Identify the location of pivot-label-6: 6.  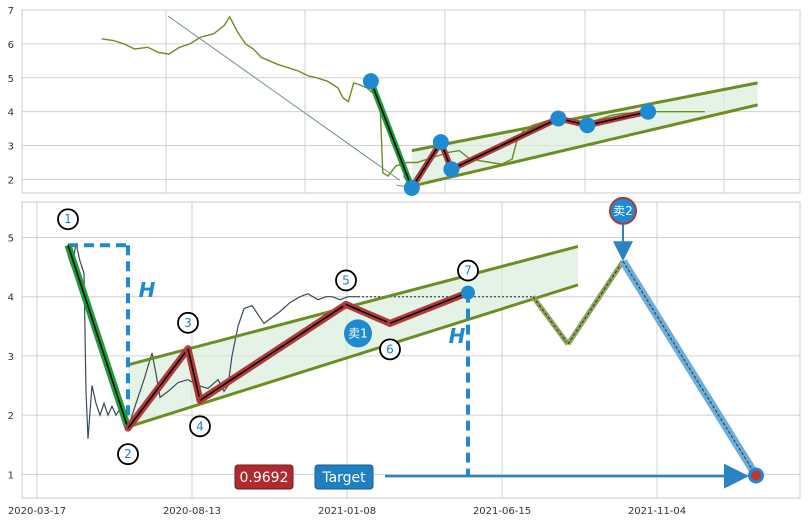
(390, 349).